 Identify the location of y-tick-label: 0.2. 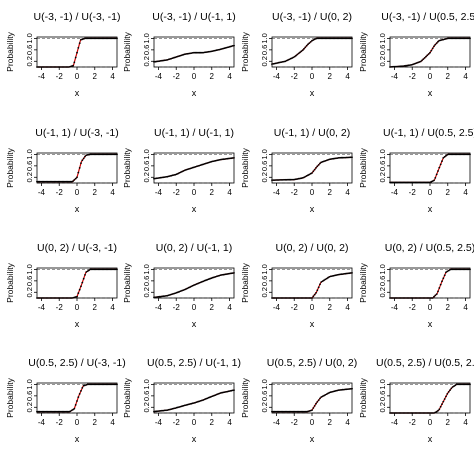
(264, 177).